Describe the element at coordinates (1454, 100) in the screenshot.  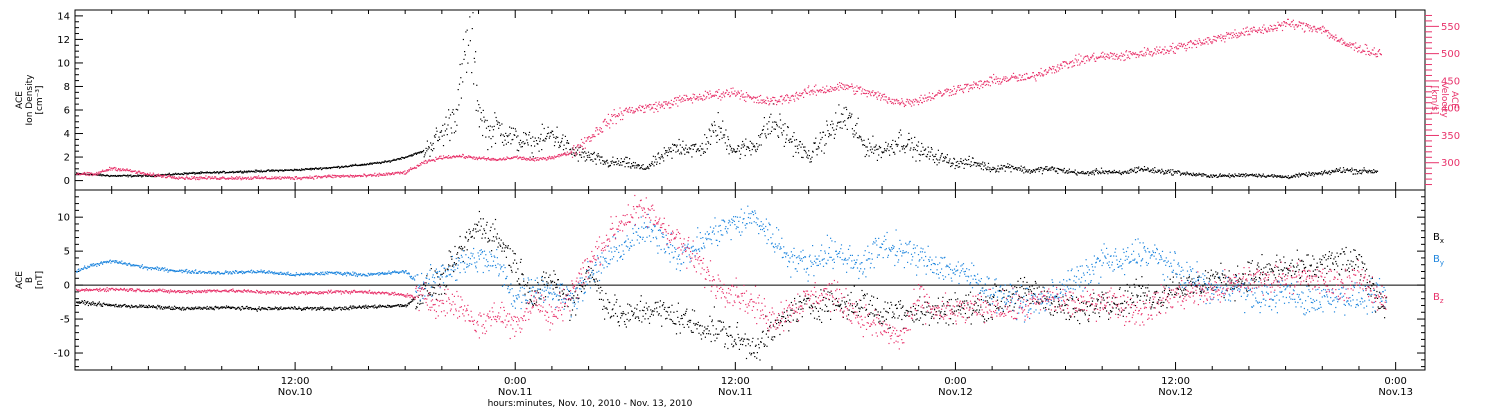
I see `velocity-axis-title-line: ACE` at that location.